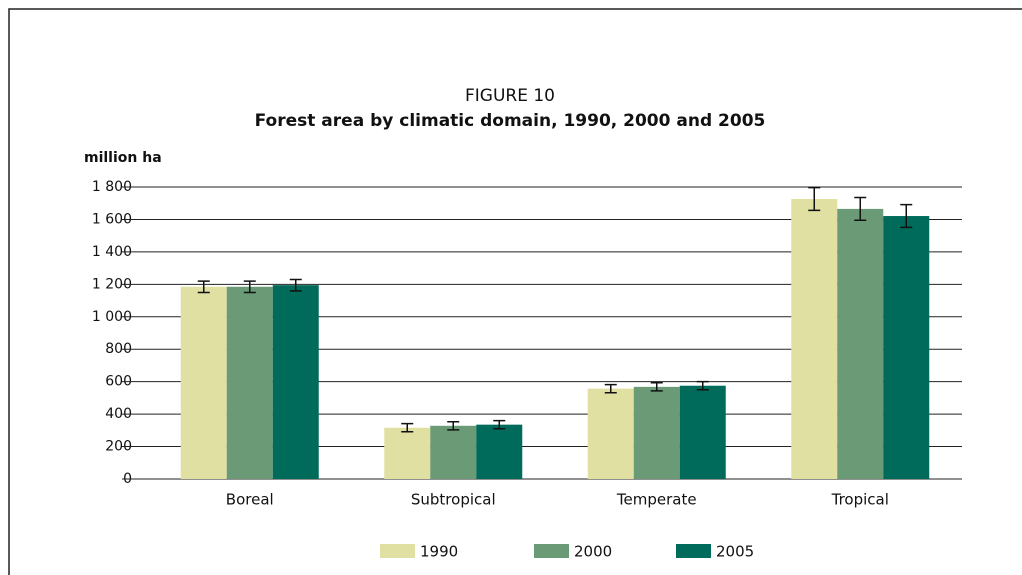 The width and height of the screenshot is (1022, 575). Describe the element at coordinates (112, 284) in the screenshot. I see `y-tick-label: 1 200` at that location.